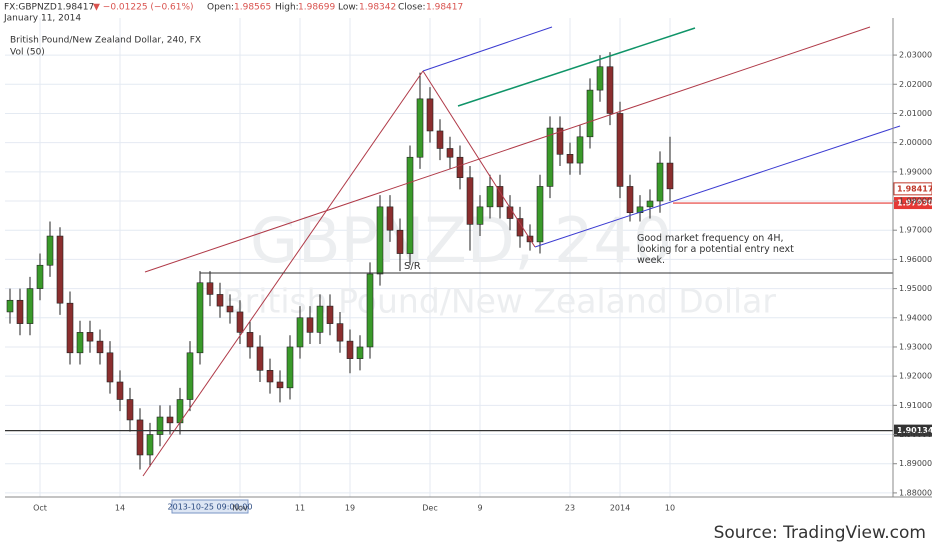 The height and width of the screenshot is (550, 932). What do you see at coordinates (570, 508) in the screenshot?
I see `x-tick-label: 23` at bounding box center [570, 508].